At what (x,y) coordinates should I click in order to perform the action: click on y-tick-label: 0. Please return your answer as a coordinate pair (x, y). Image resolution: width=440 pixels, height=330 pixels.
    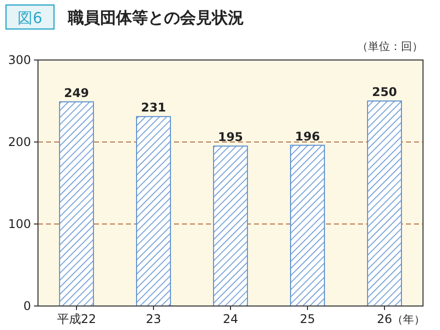
    Looking at the image, I should click on (27, 306).